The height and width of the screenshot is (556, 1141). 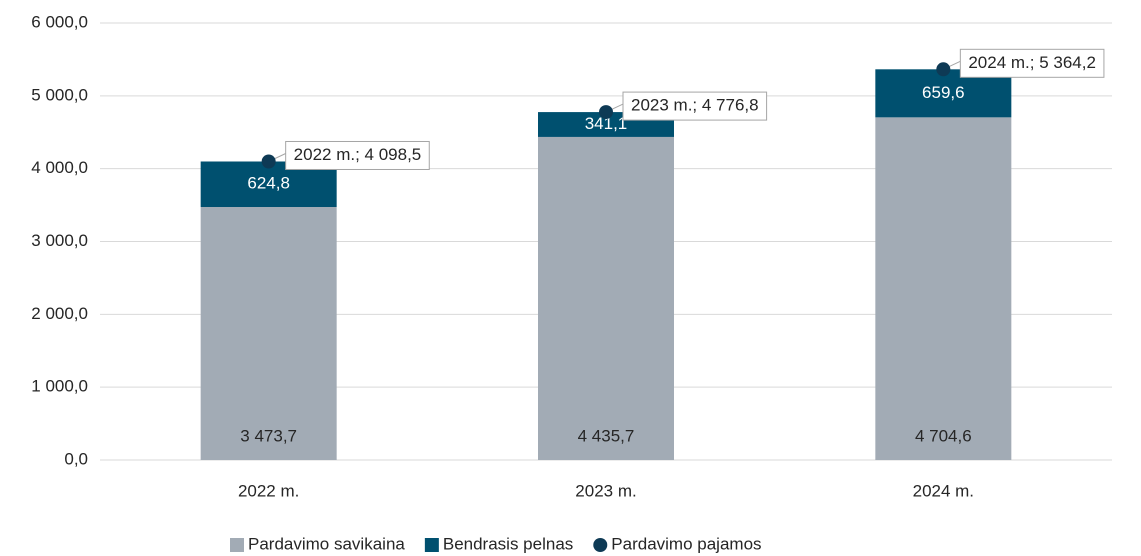 I want to click on y-tick-label: 2 000,0, so click(x=59, y=313).